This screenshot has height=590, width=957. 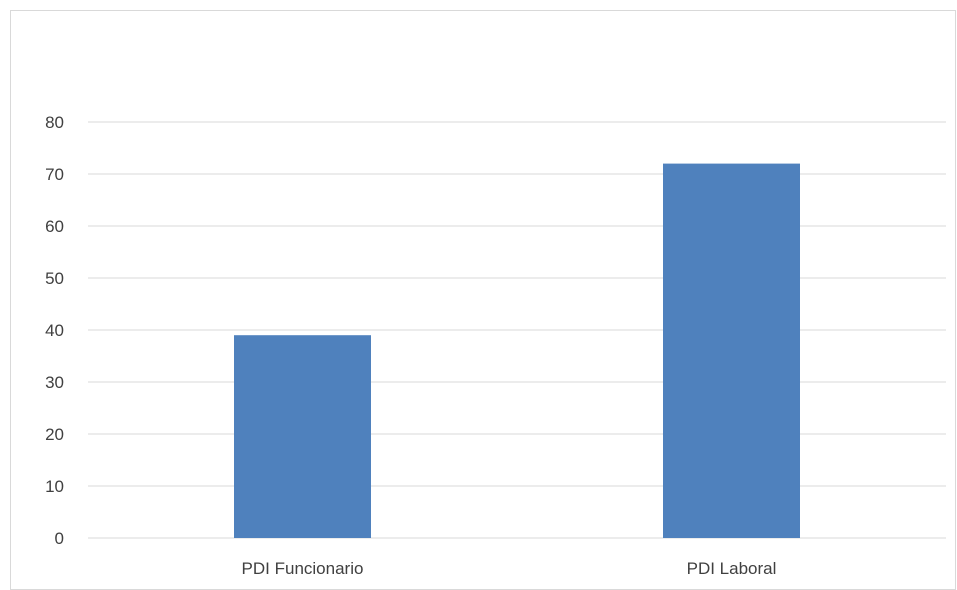 I want to click on y-tick-label: 60, so click(x=54, y=226).